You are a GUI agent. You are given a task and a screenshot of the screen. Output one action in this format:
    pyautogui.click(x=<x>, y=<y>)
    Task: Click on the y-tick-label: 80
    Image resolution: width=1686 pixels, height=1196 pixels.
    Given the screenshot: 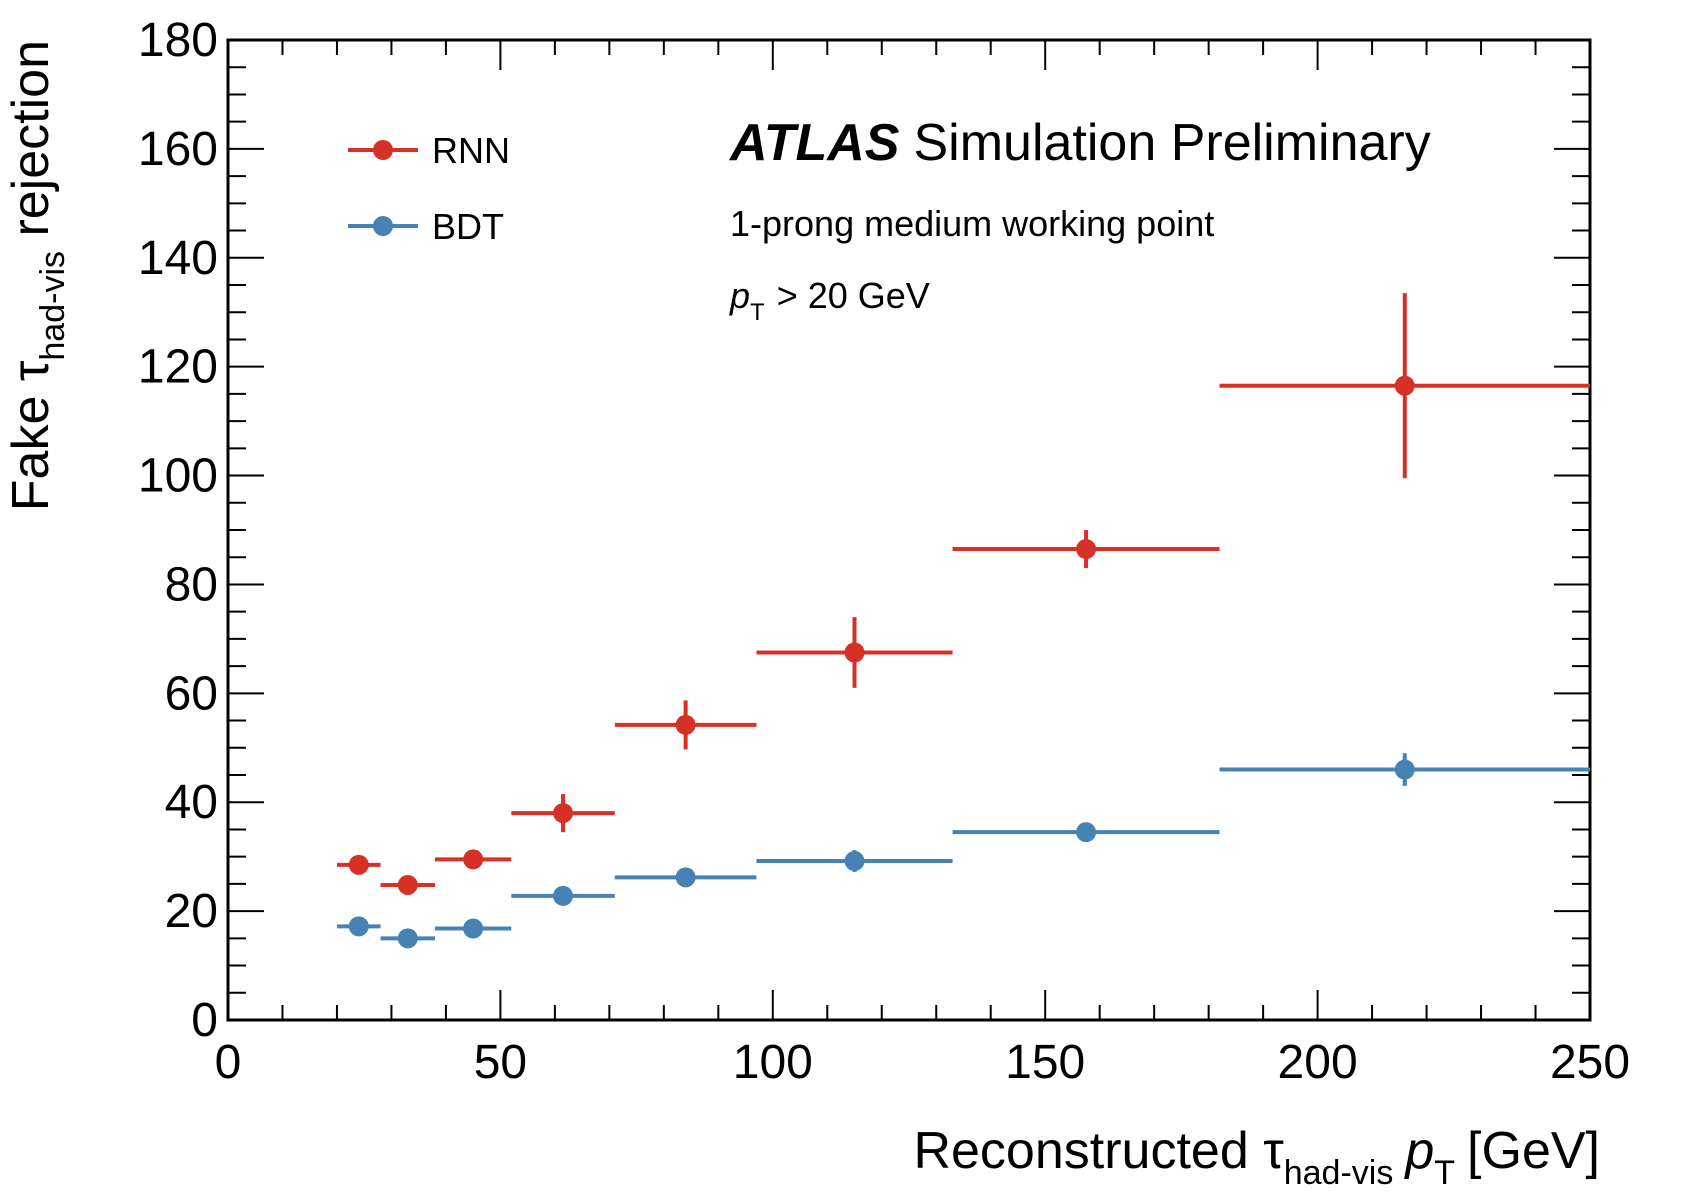 What is the action you would take?
    pyautogui.click(x=191, y=584)
    